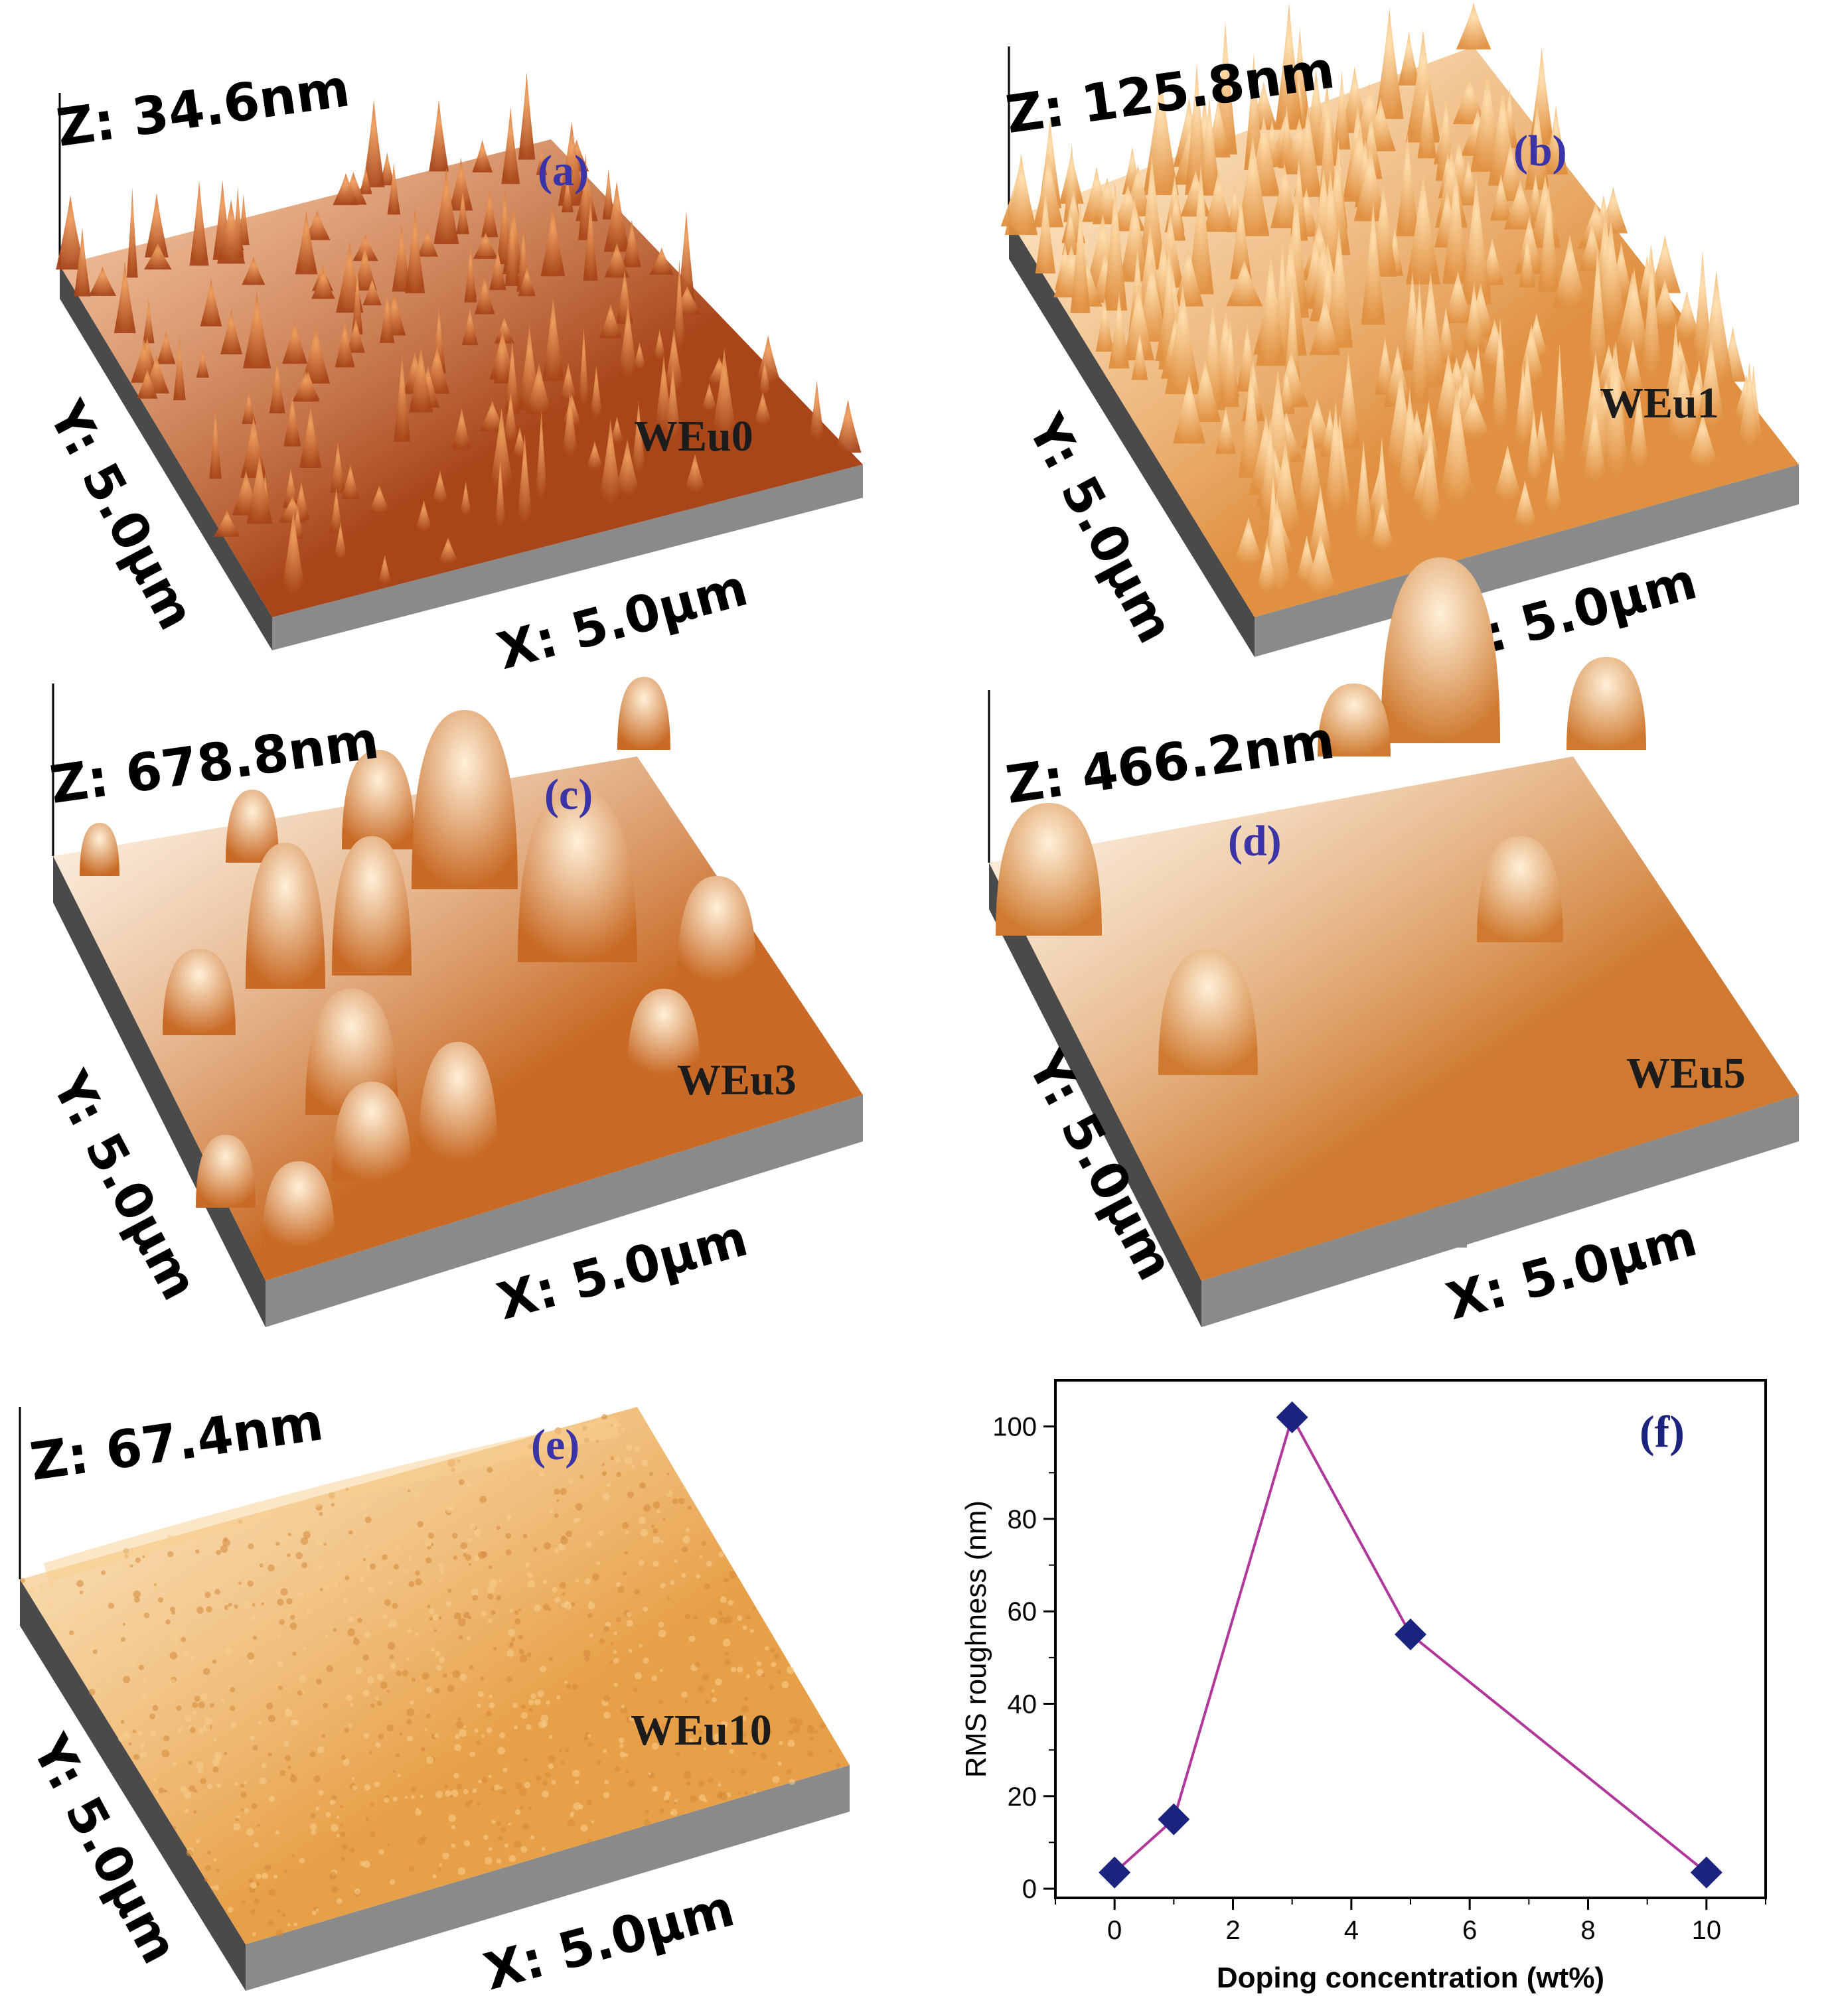 This screenshot has width=1834, height=2016. Describe the element at coordinates (1022, 1797) in the screenshot. I see `y-tick-label: 20` at that location.